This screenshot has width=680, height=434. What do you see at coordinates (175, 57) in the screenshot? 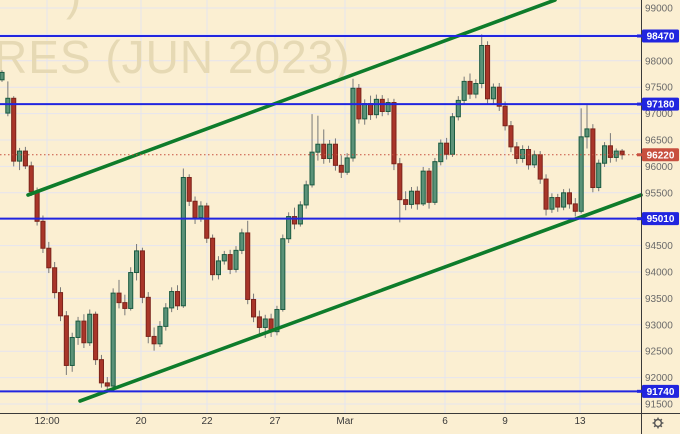
I see `symbol-watermark: RES (JUN 2023)` at bounding box center [175, 57].